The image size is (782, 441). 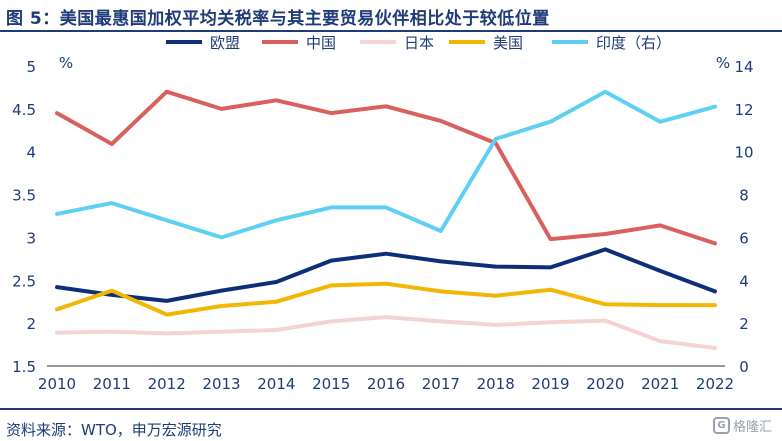 I want to click on x-tick-label: 2021, so click(x=660, y=384).